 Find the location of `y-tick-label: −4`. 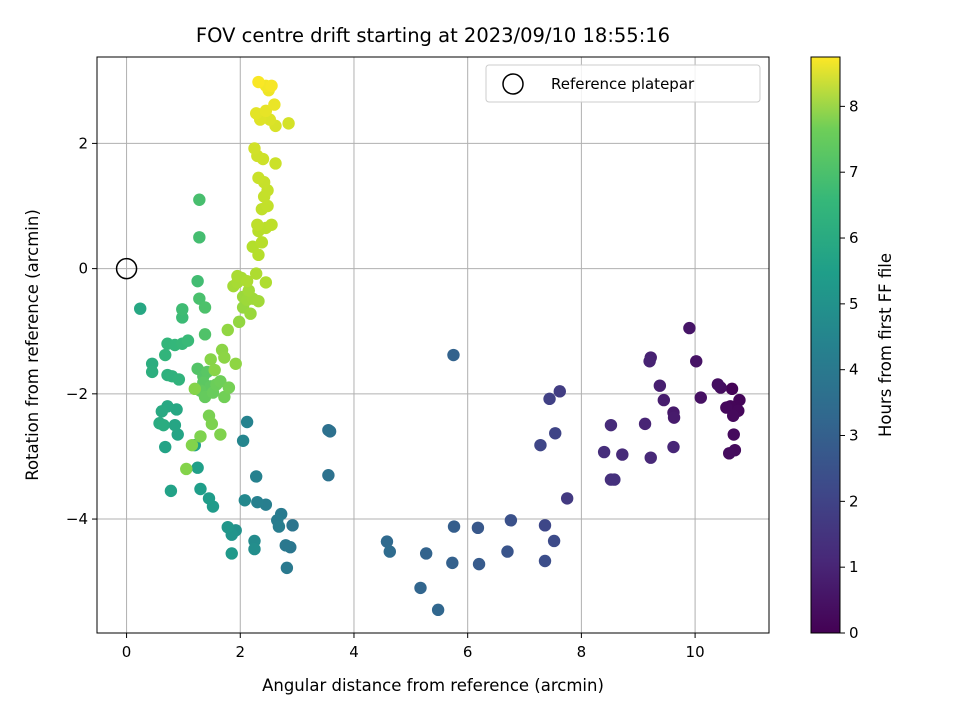

y-tick-label: −4 is located at coordinates (77, 519).